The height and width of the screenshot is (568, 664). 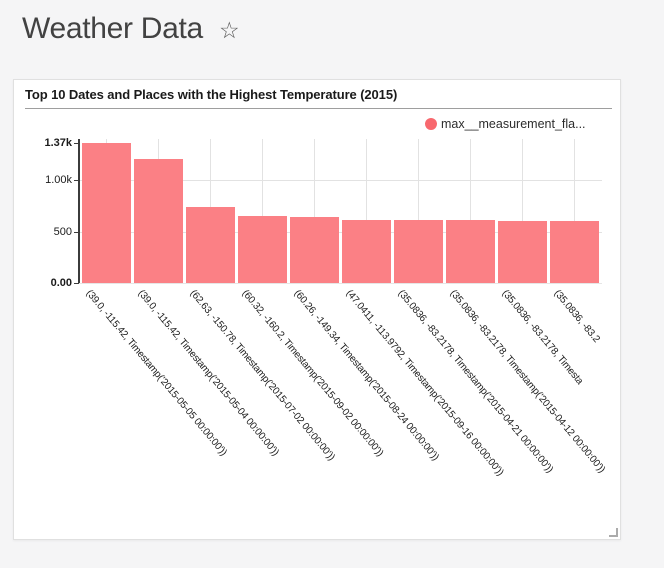 I want to click on x-axis-tick-label: (35.0836, -83.2, so click(x=576, y=316).